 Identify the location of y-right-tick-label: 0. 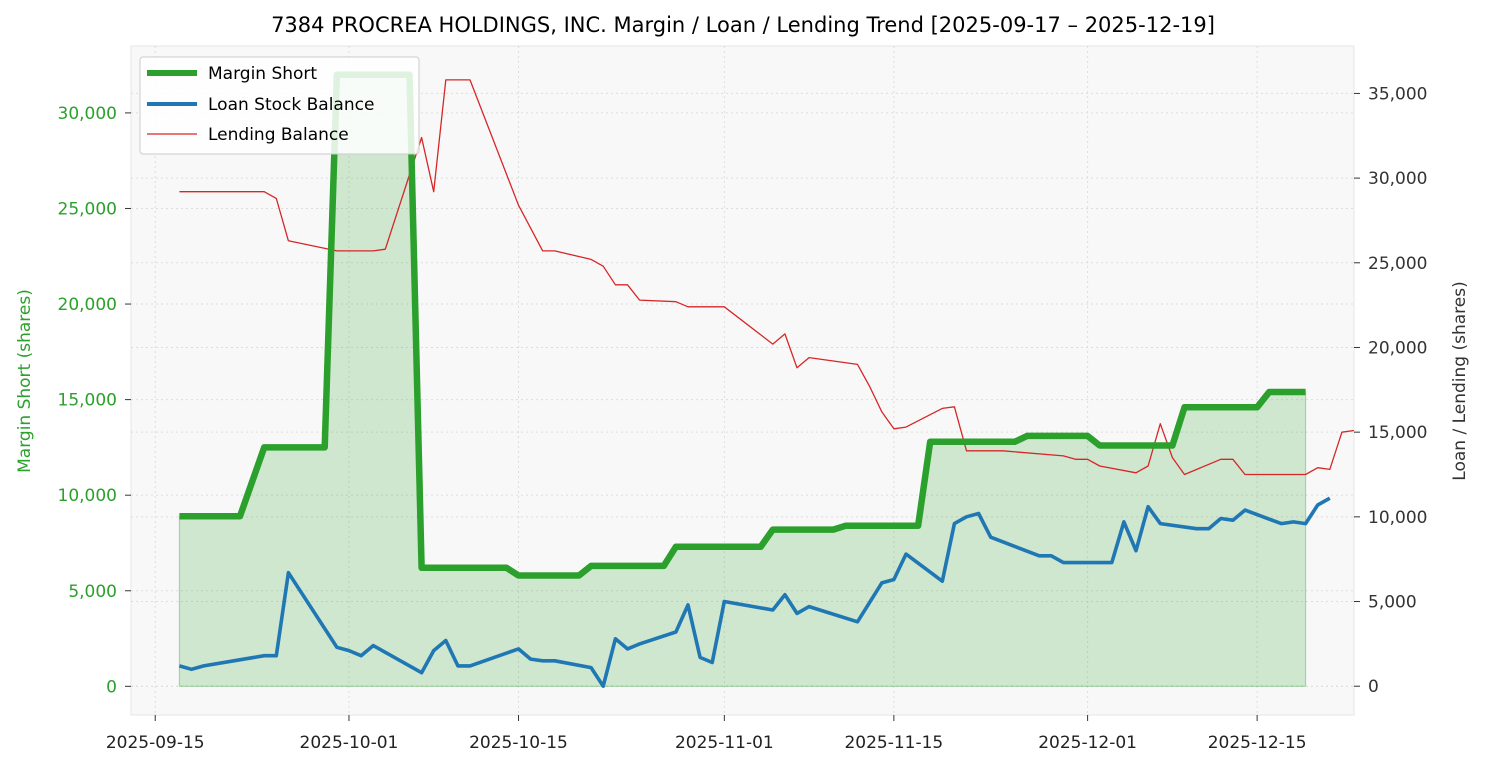
(1373, 687).